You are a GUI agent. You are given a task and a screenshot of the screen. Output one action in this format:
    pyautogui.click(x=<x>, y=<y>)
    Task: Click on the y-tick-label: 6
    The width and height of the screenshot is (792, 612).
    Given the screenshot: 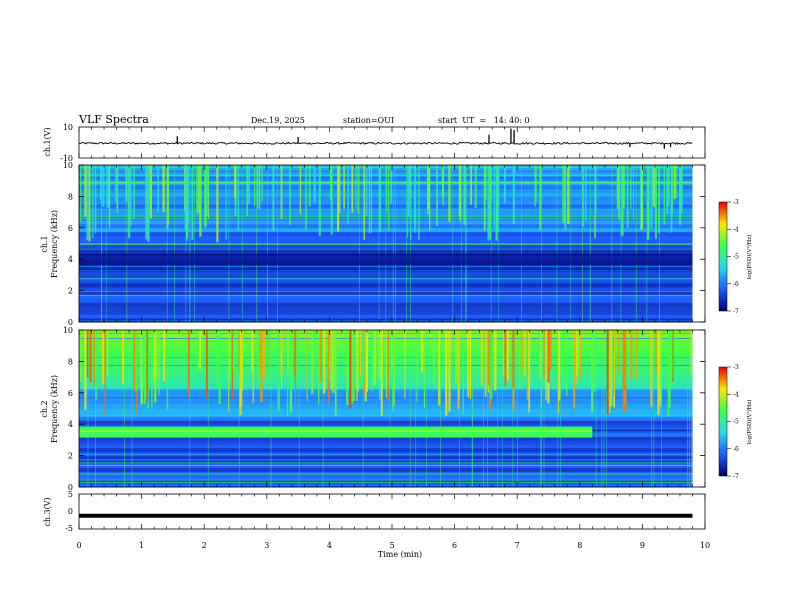 What is the action you would take?
    pyautogui.click(x=70, y=393)
    